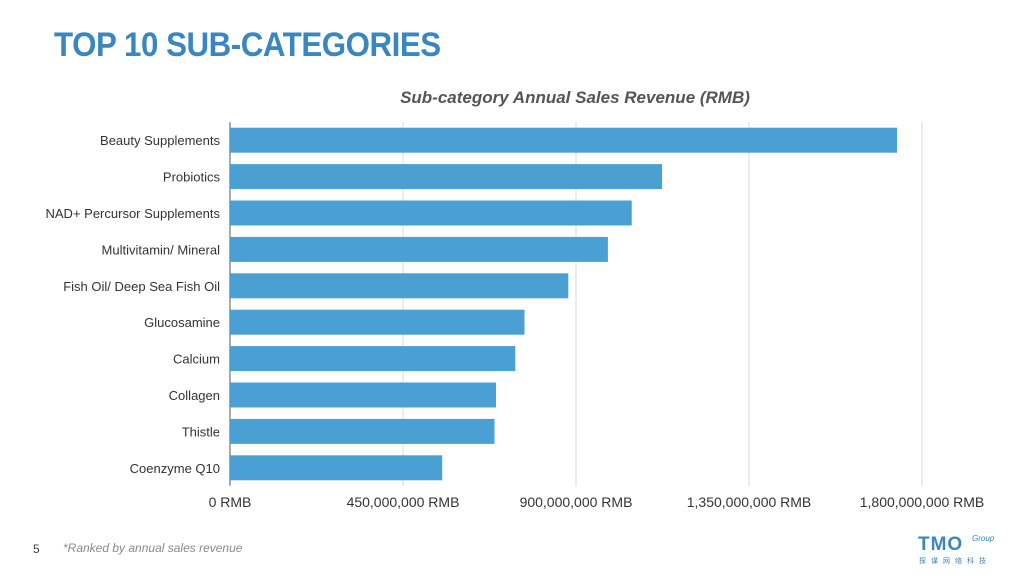  I want to click on category-label: Glucosamine, so click(182, 322).